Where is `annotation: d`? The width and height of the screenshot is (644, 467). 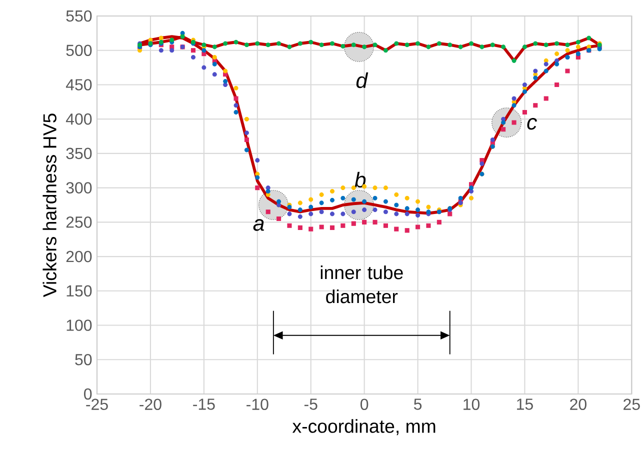 annotation: d is located at coordinates (362, 80).